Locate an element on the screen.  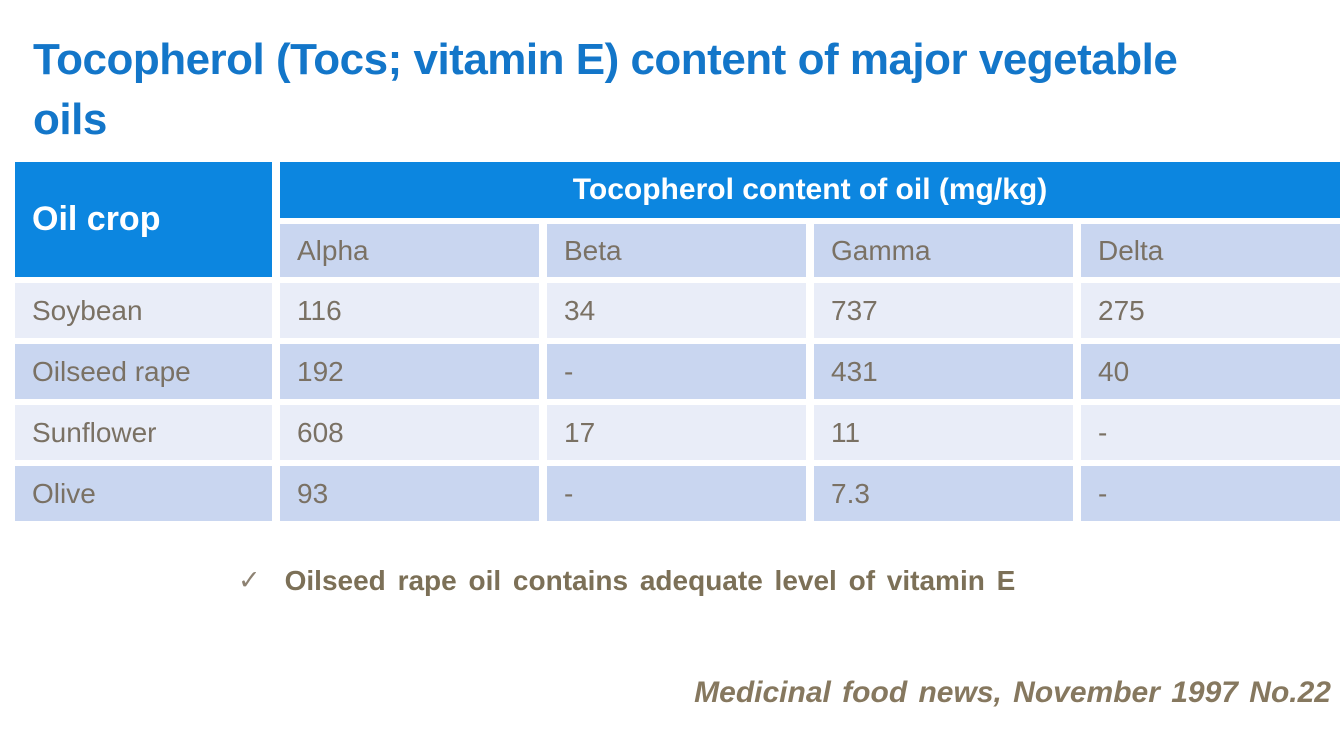
table-header-group: Tocopherol content of oil (mg/kg) is located at coordinates (810, 190).